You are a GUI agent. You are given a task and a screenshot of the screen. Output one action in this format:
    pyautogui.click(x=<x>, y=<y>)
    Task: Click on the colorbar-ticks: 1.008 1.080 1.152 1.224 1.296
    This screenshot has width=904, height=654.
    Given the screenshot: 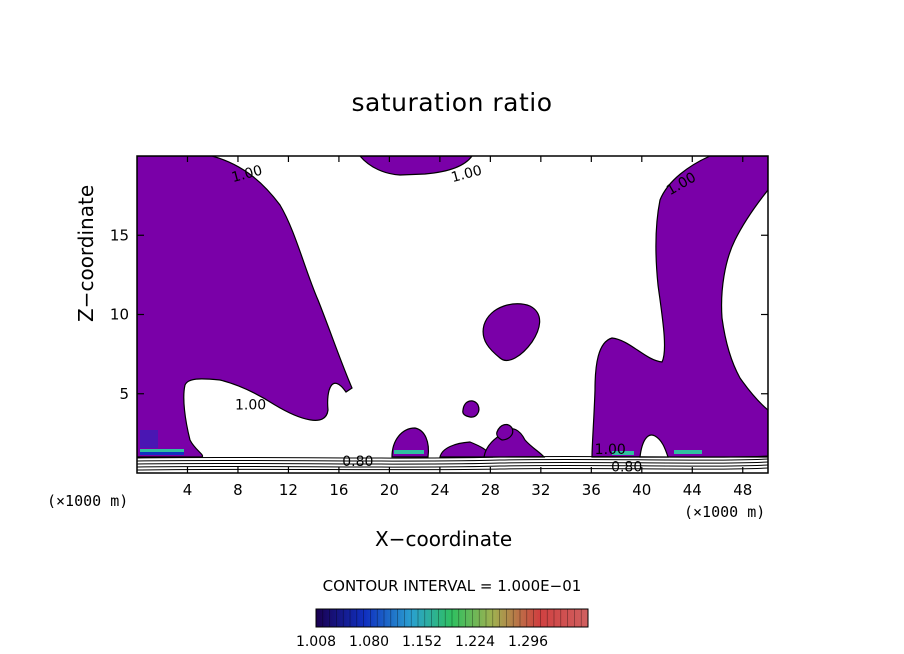 What is the action you would take?
    pyautogui.click(x=422, y=642)
    